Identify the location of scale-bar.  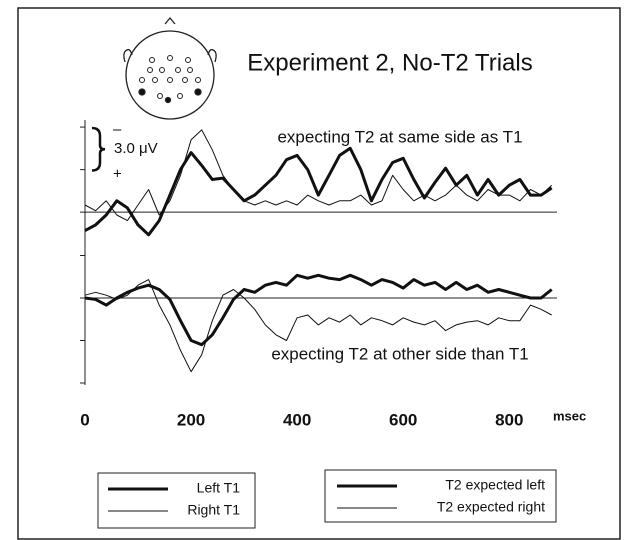
(98, 149).